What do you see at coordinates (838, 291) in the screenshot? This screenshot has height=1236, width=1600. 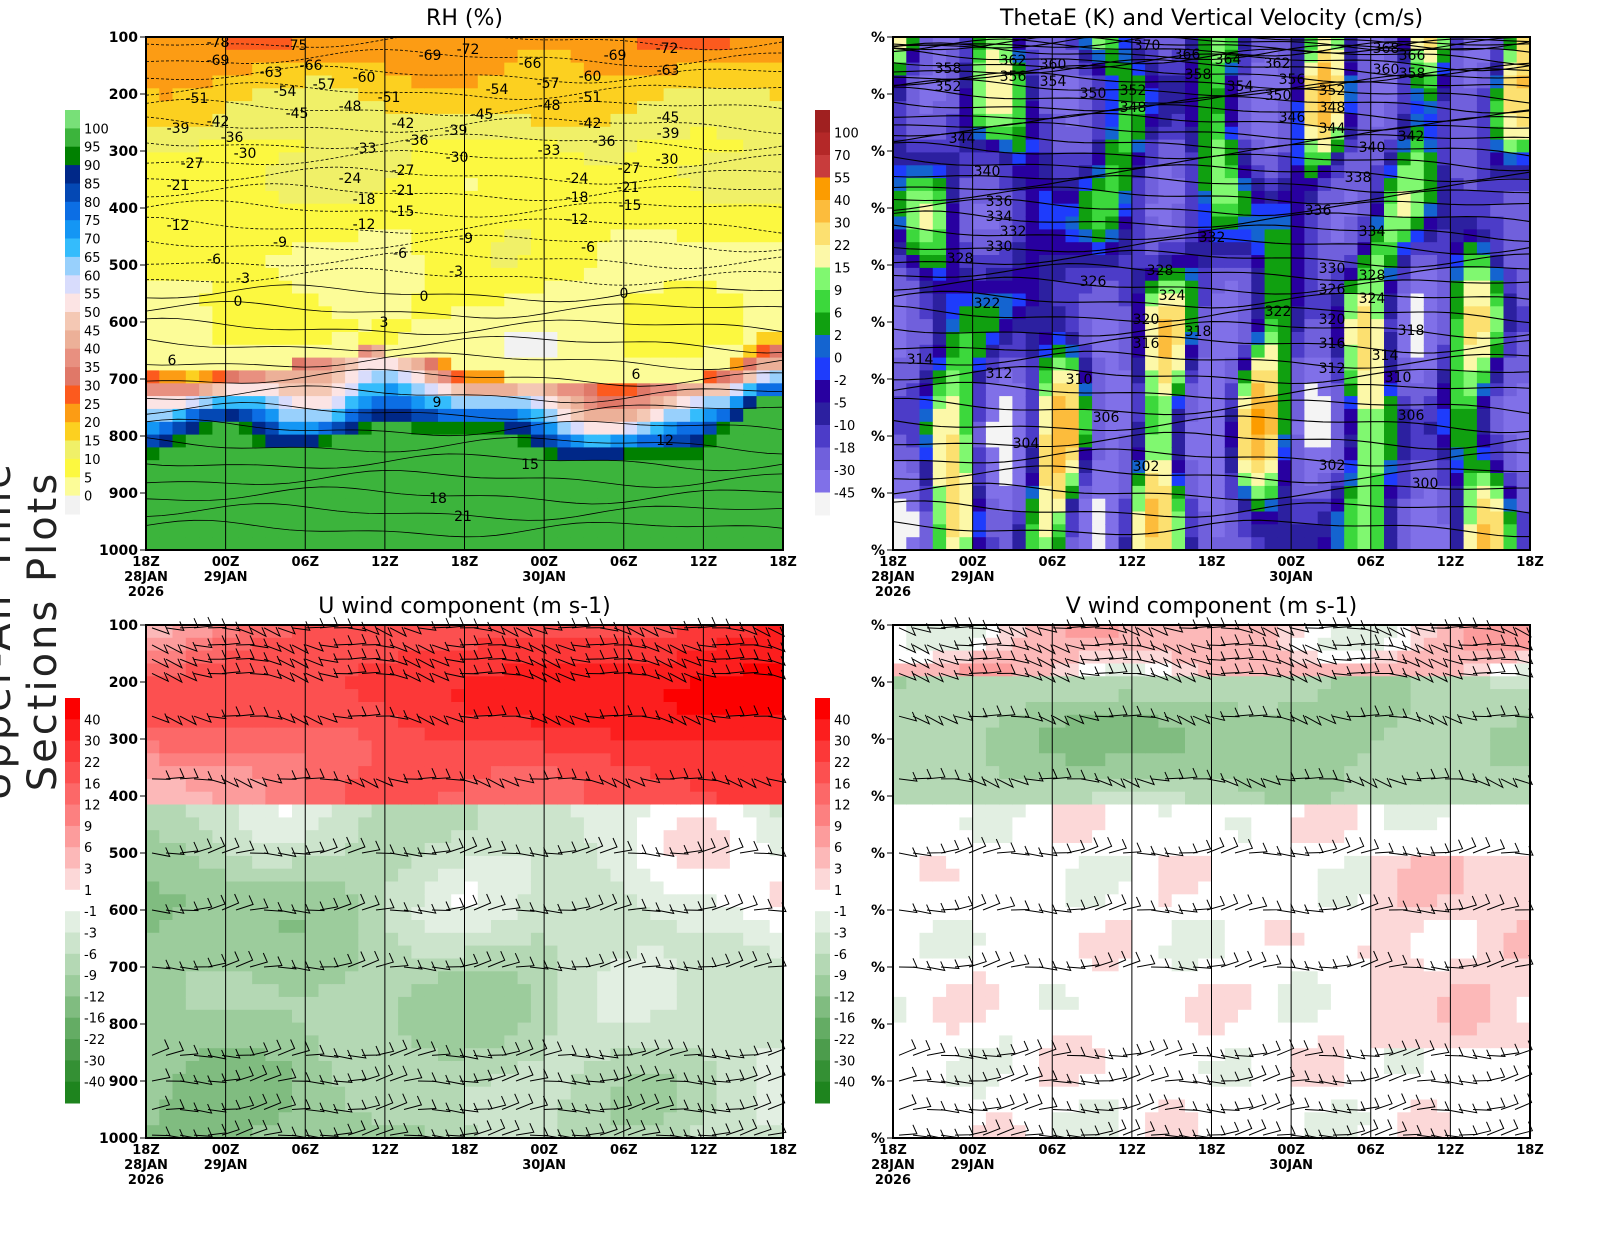 I see `colorbar-label: 9` at bounding box center [838, 291].